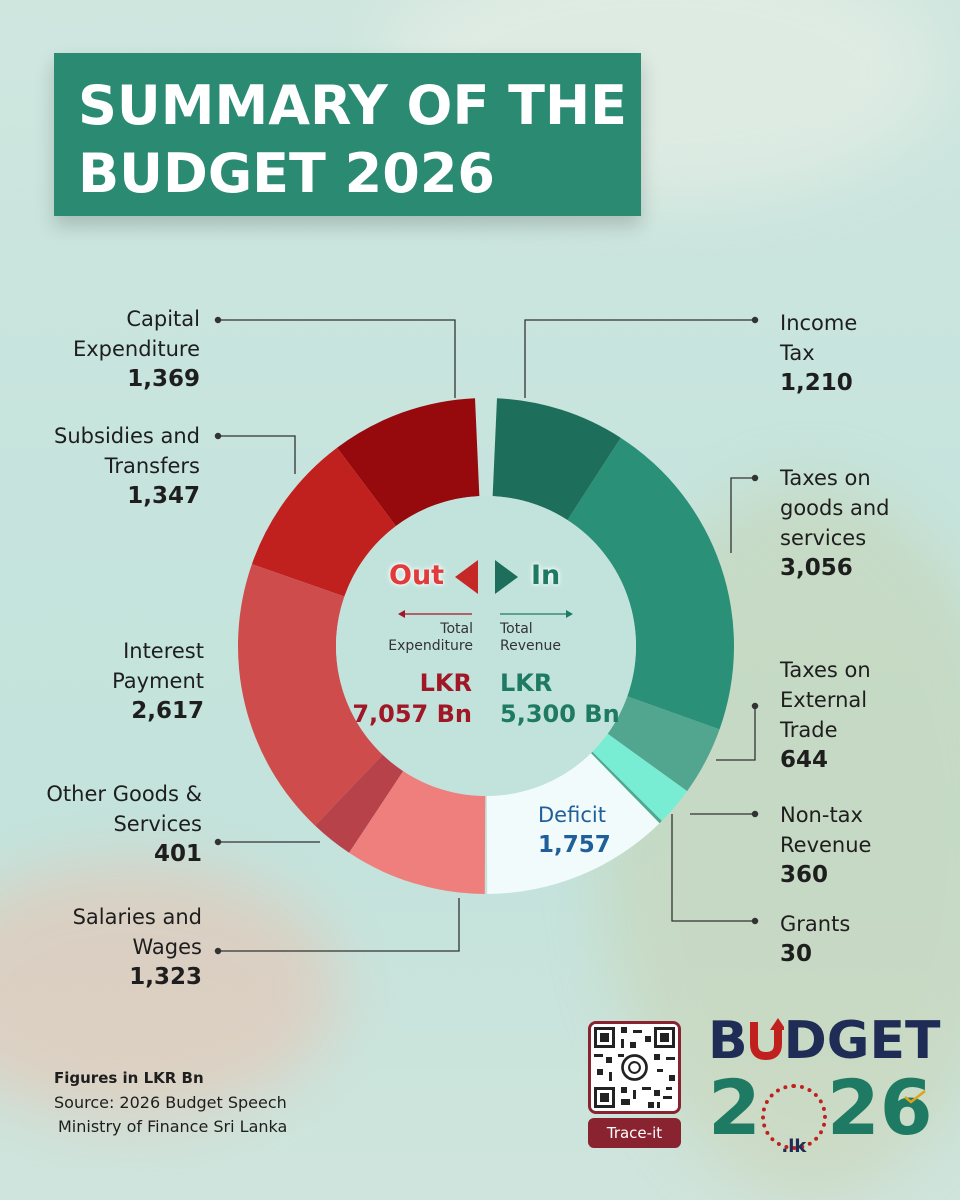  I want to click on revenue-caption-l2: Revenue, so click(530, 646).